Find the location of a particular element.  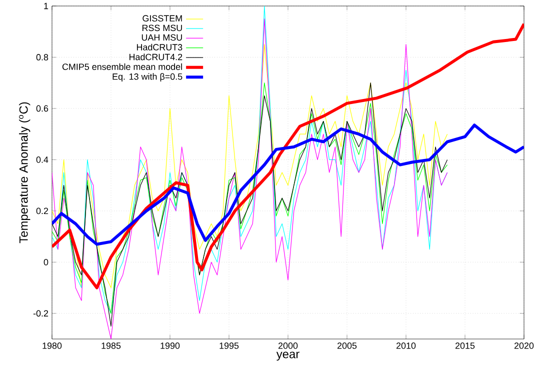

y-tick-label: 0.4 is located at coordinates (42, 159).